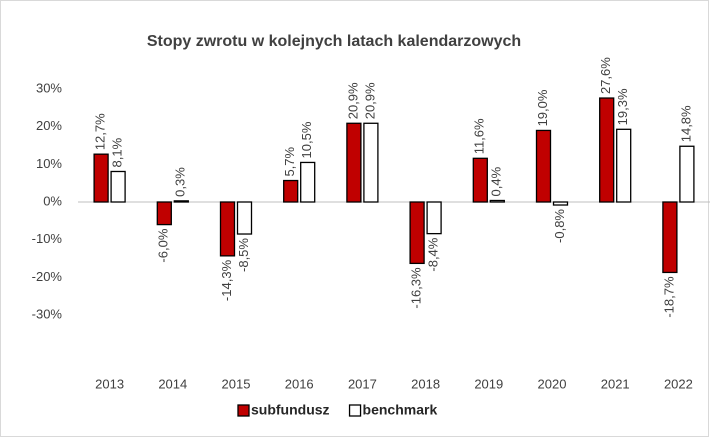 The image size is (718, 445). Describe the element at coordinates (52, 200) in the screenshot. I see `y-tick-label: 0%` at that location.